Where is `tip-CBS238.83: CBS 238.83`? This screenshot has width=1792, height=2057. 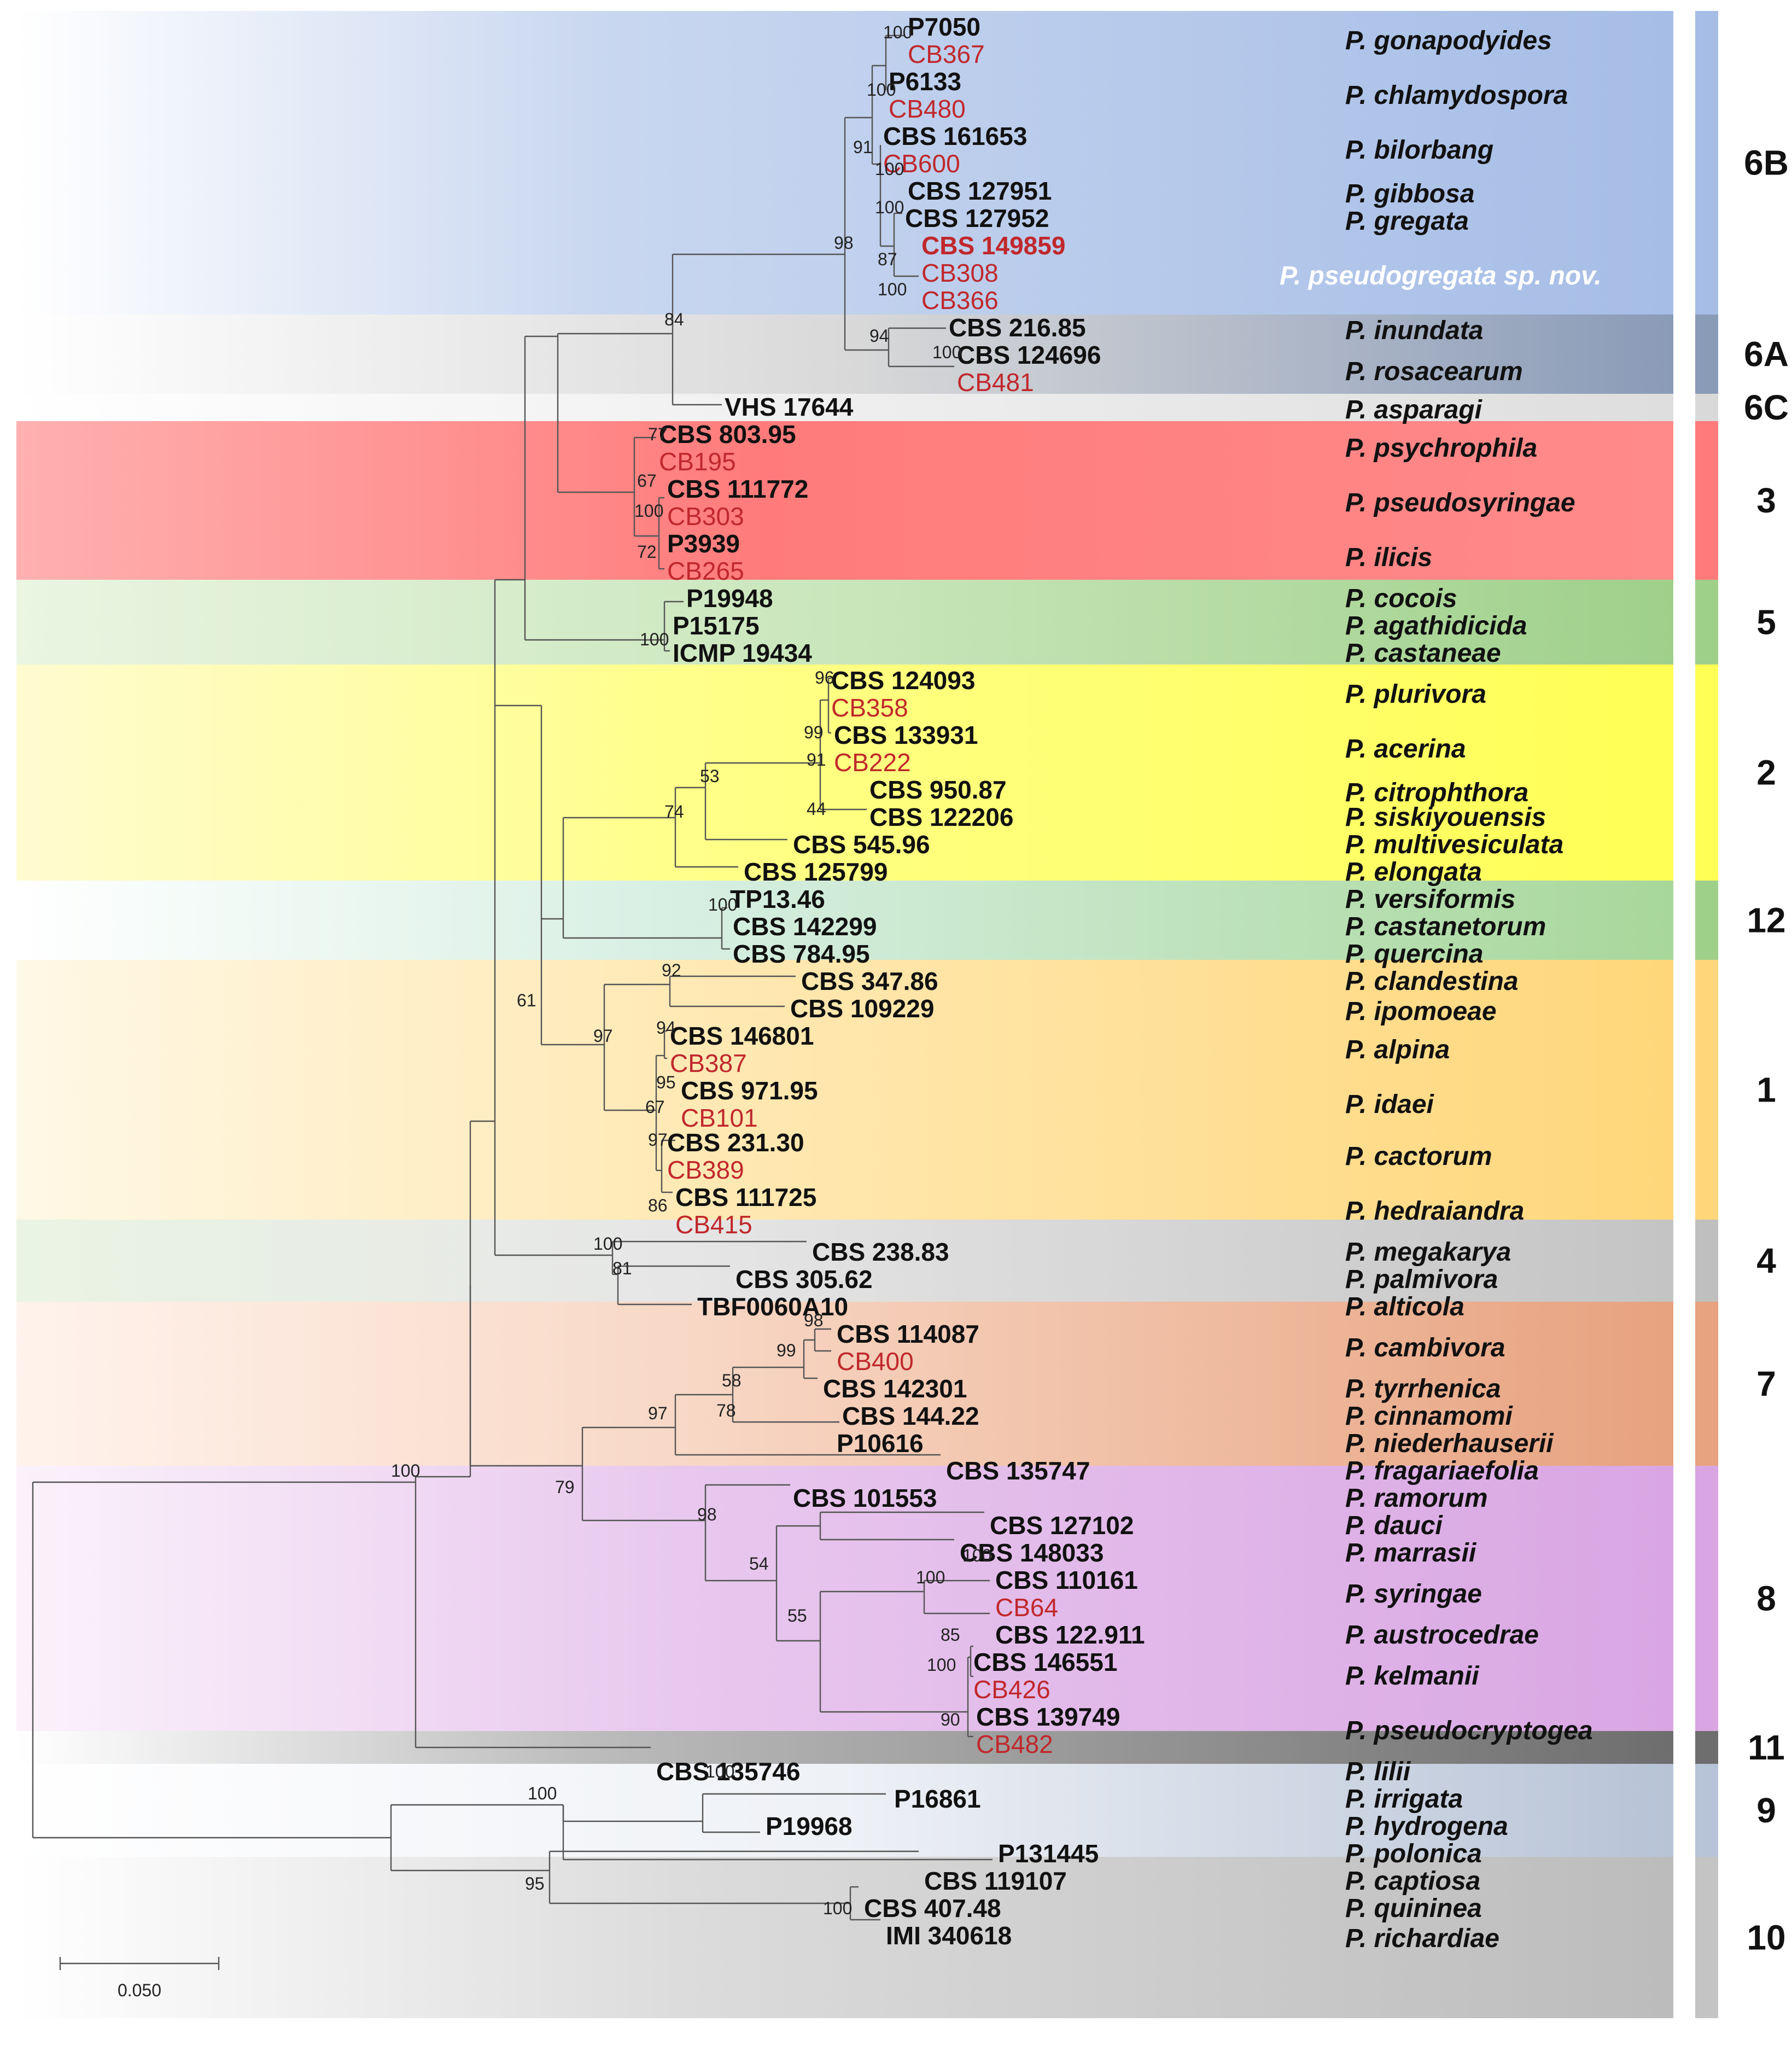
tip-CBS238.83: CBS 238.83 is located at coordinates (880, 1252).